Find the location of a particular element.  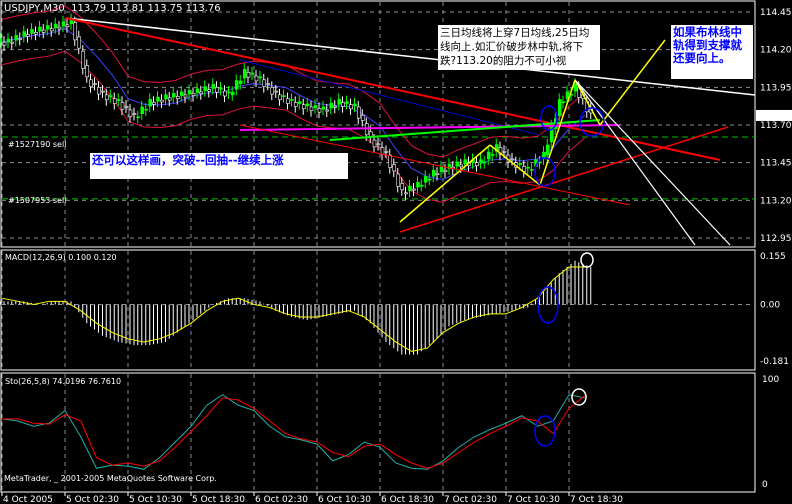

current-price-box is located at coordinates (774, 115).